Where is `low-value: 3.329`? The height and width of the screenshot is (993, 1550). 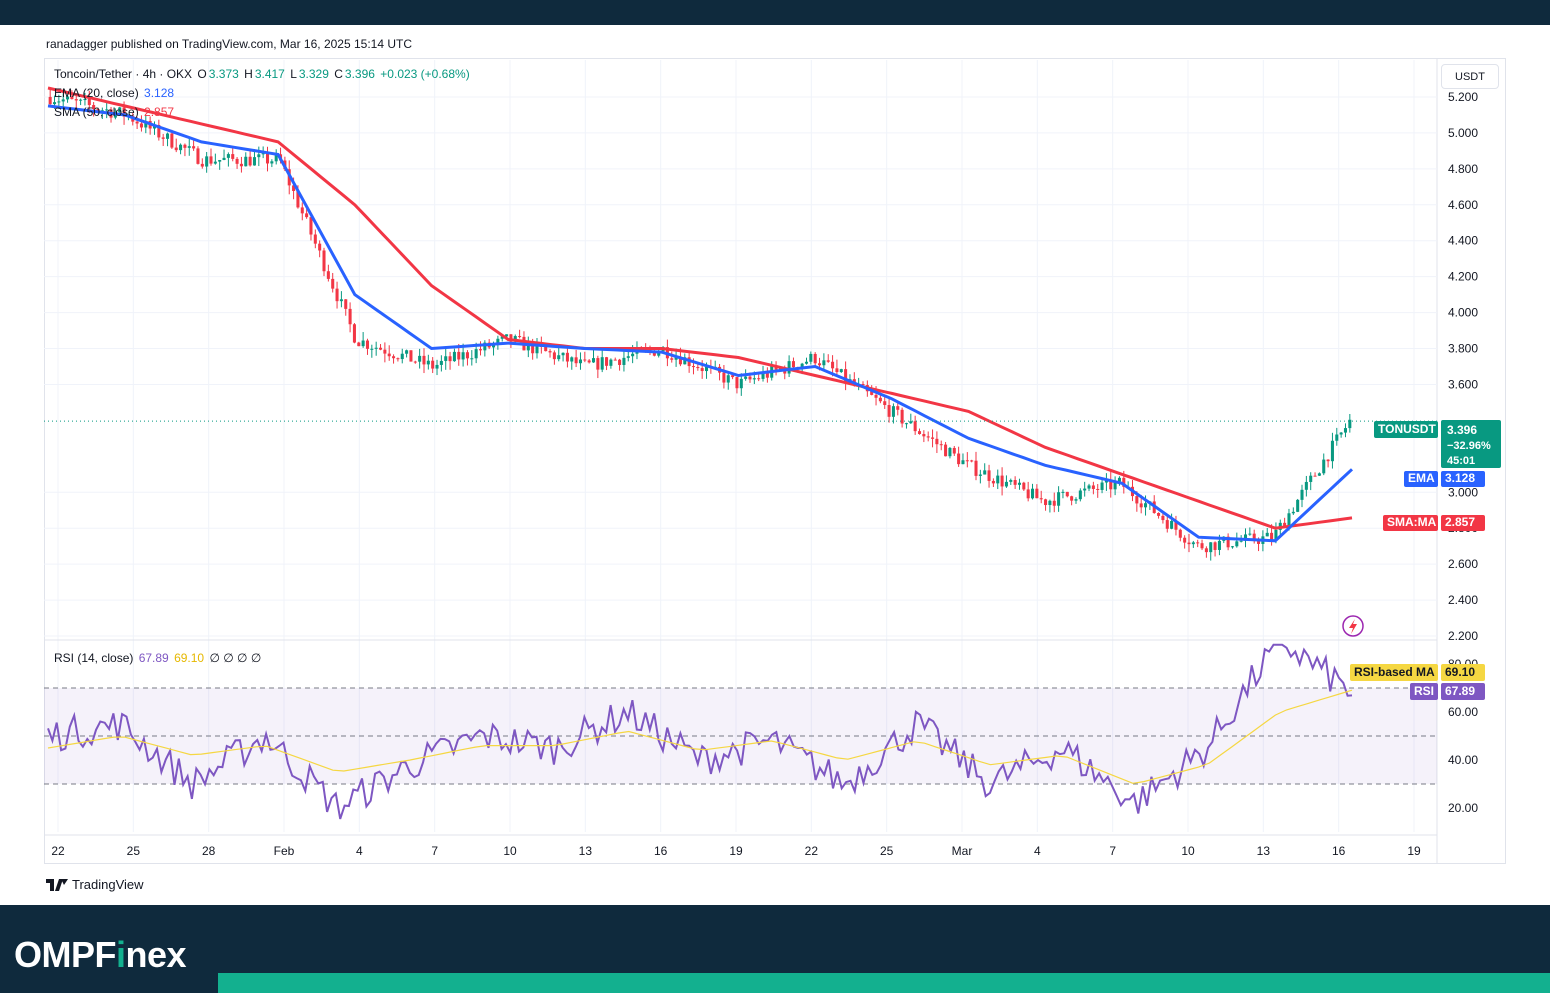
low-value: 3.329 is located at coordinates (313, 74).